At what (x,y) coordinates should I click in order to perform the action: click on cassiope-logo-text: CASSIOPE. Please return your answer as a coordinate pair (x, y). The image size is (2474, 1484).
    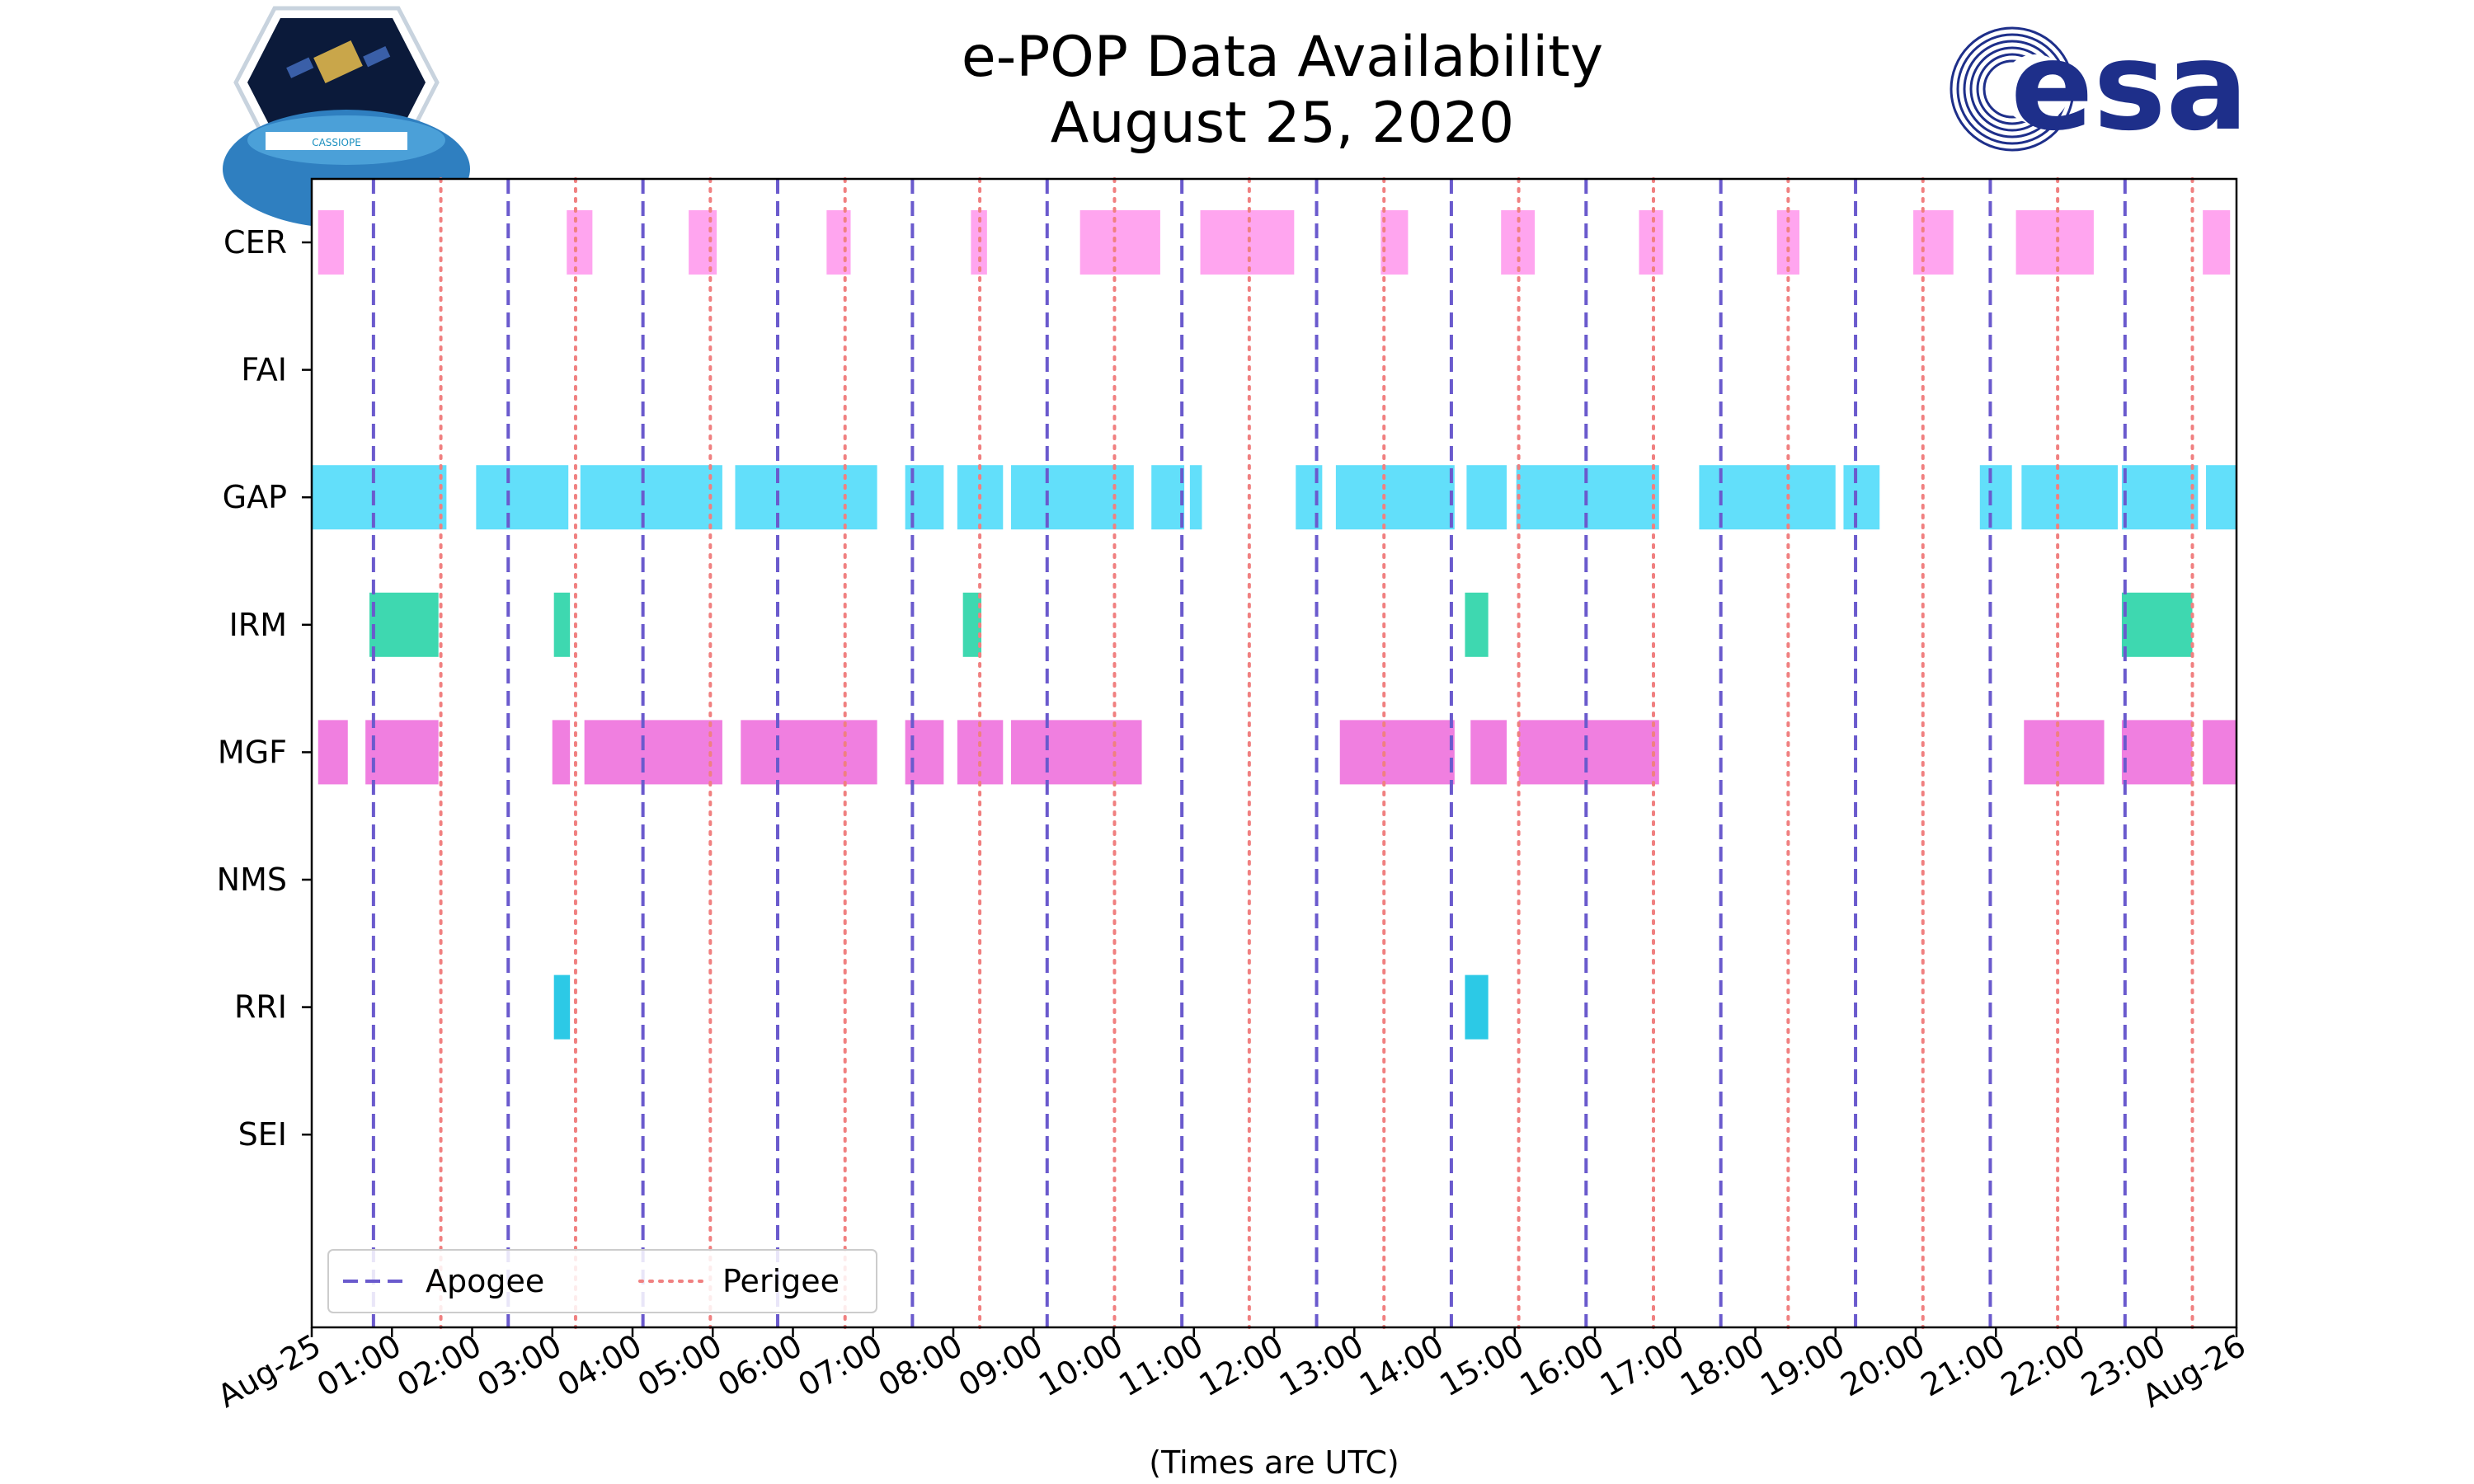
    Looking at the image, I should click on (336, 142).